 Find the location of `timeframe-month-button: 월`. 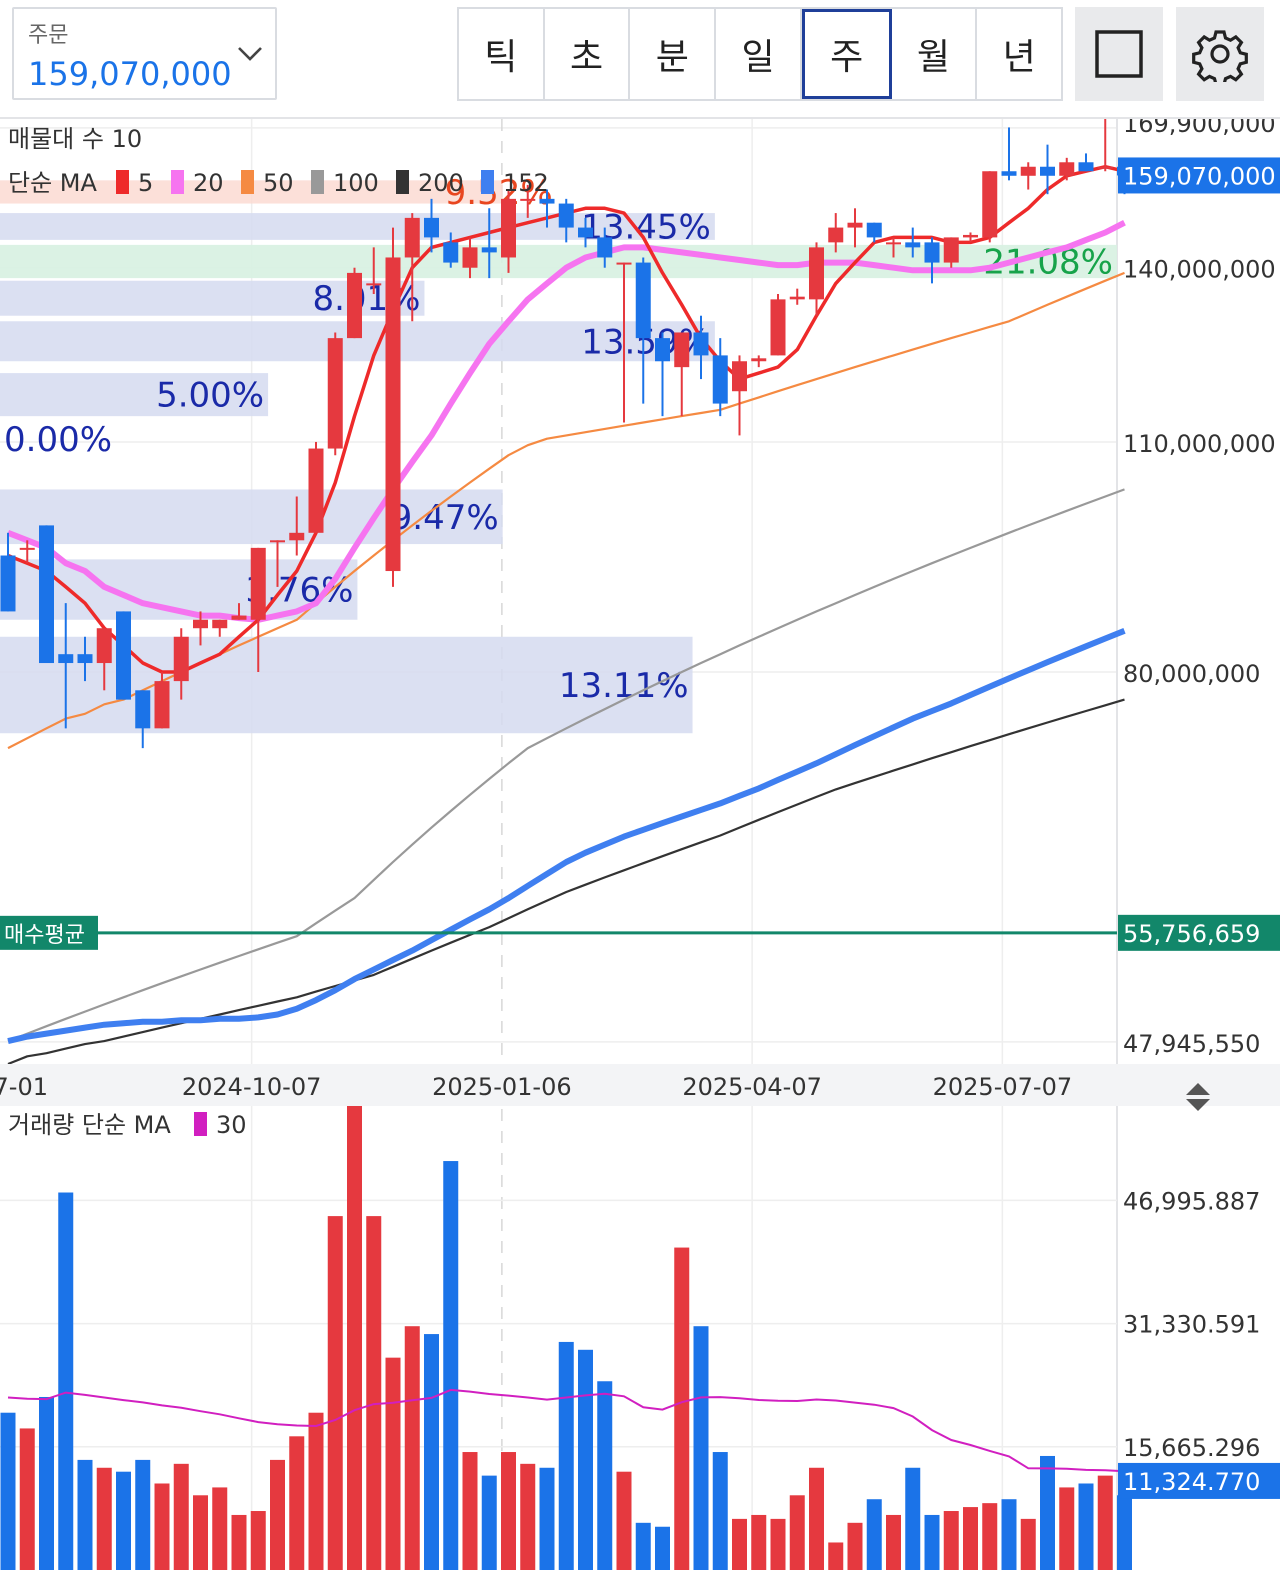

timeframe-month-button: 월 is located at coordinates (935, 54).